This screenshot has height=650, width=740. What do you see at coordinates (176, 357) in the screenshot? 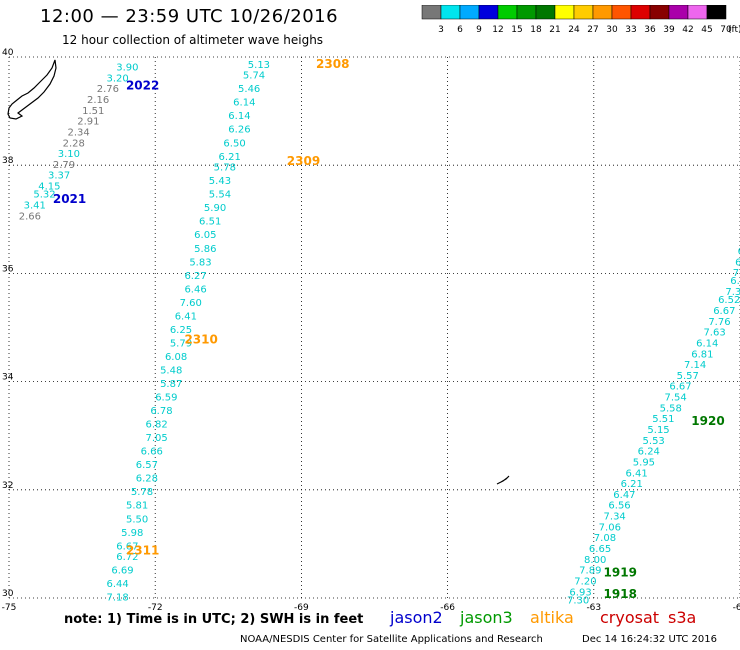
I see `wave-height-value: 6.08` at bounding box center [176, 357].